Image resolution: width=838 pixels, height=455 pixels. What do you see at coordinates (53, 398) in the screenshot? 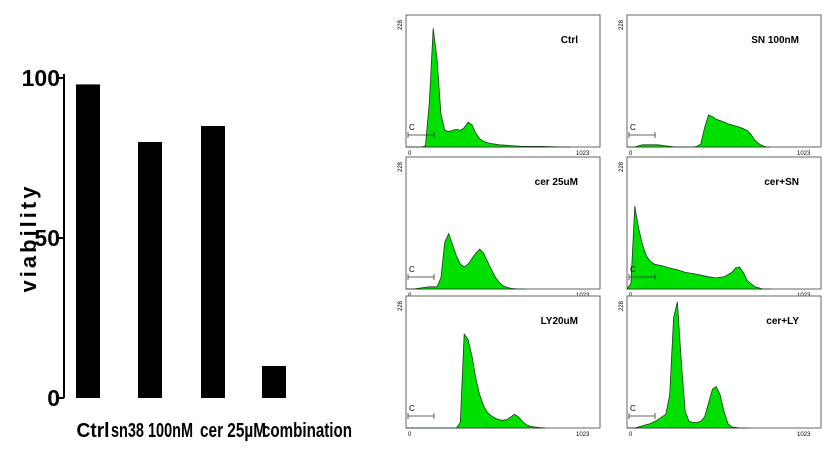
I see `y-tick-label: 0` at bounding box center [53, 398].